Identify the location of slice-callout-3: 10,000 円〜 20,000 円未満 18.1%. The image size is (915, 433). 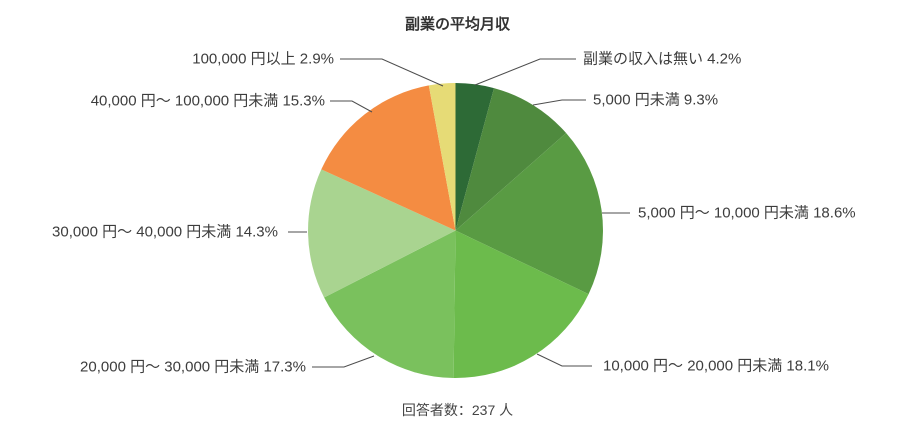
(716, 366).